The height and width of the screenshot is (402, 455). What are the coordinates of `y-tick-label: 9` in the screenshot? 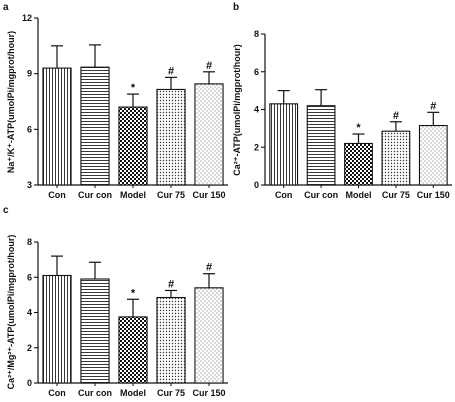 It's located at (29, 74).